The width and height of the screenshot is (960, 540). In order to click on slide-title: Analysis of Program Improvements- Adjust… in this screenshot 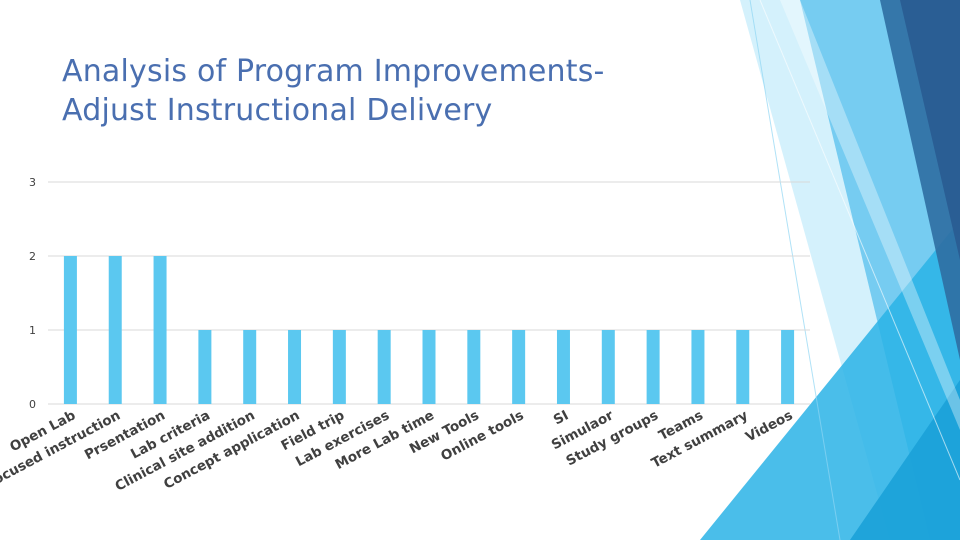, I will do `click(412, 91)`.